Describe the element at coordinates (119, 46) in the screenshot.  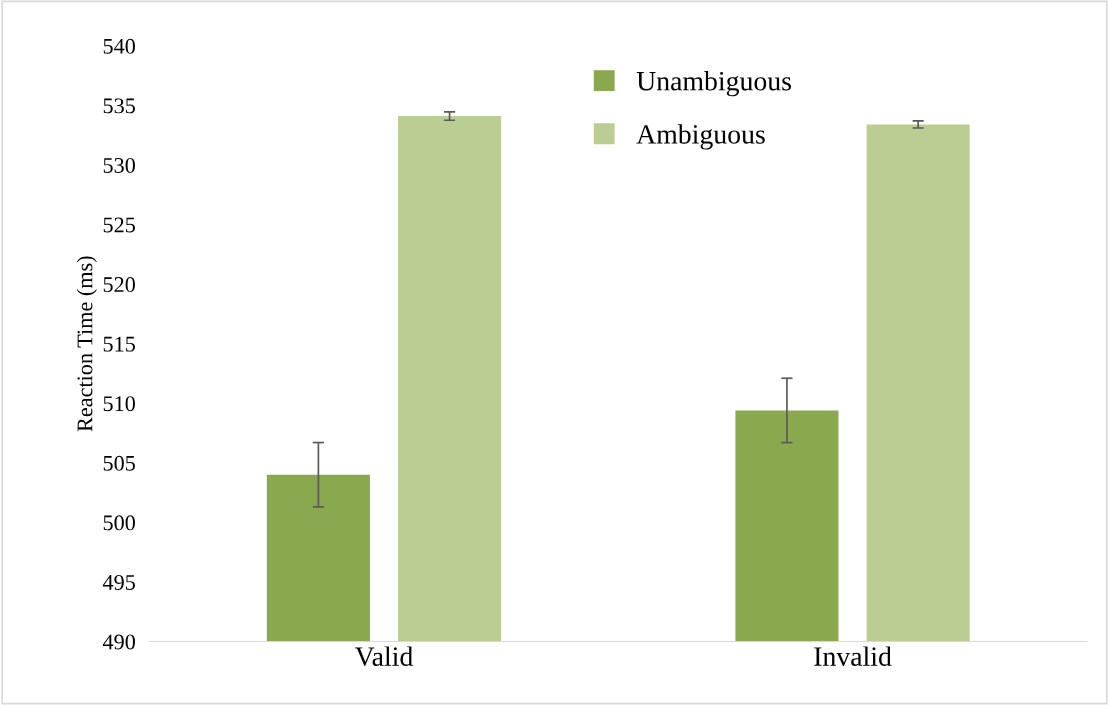
I see `y-tick-label: 540` at that location.